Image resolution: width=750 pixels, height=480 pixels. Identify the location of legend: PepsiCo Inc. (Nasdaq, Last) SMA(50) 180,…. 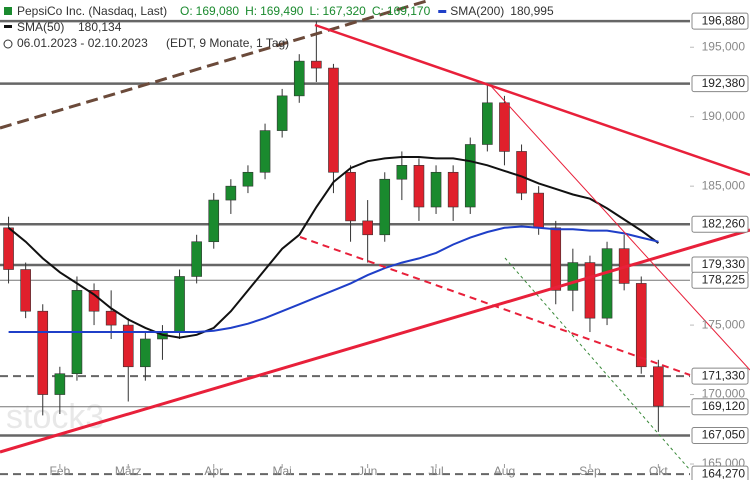
(278, 27).